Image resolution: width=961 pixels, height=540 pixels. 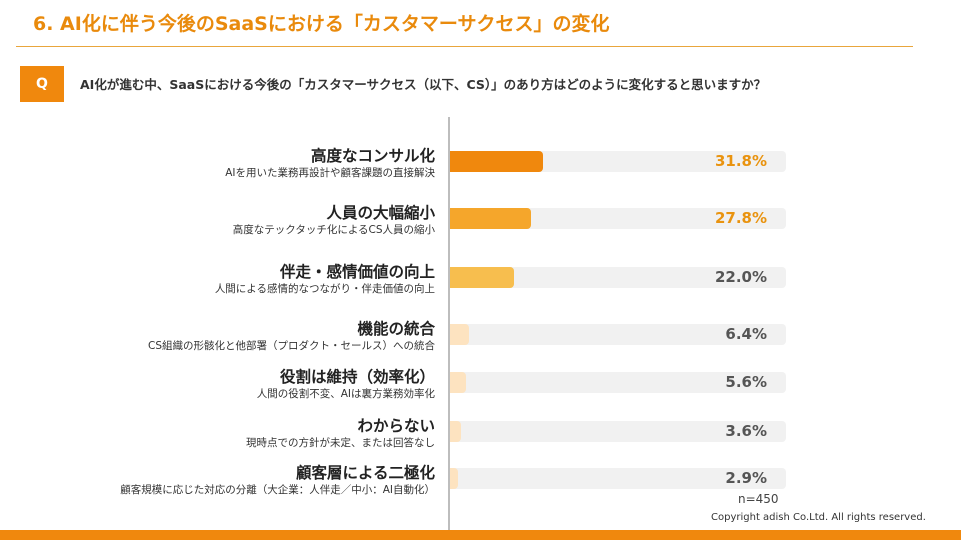 I want to click on category-label: 顧客層による二極化, so click(x=365, y=473).